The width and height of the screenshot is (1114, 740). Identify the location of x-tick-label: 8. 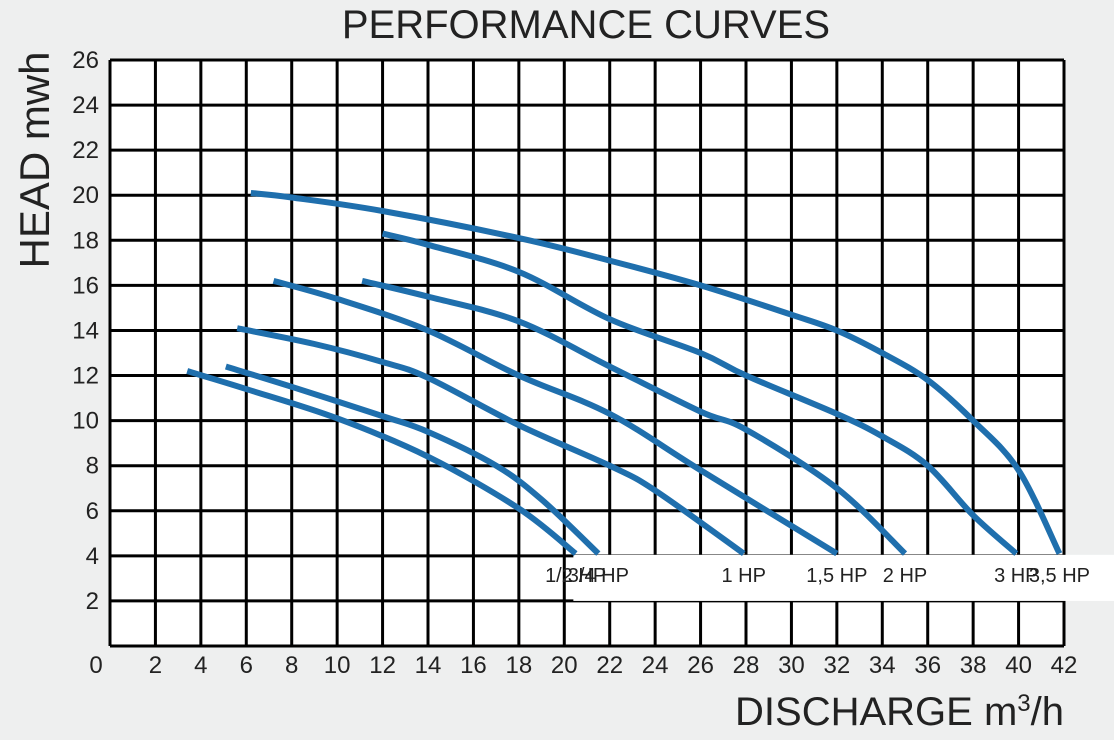
(291, 665).